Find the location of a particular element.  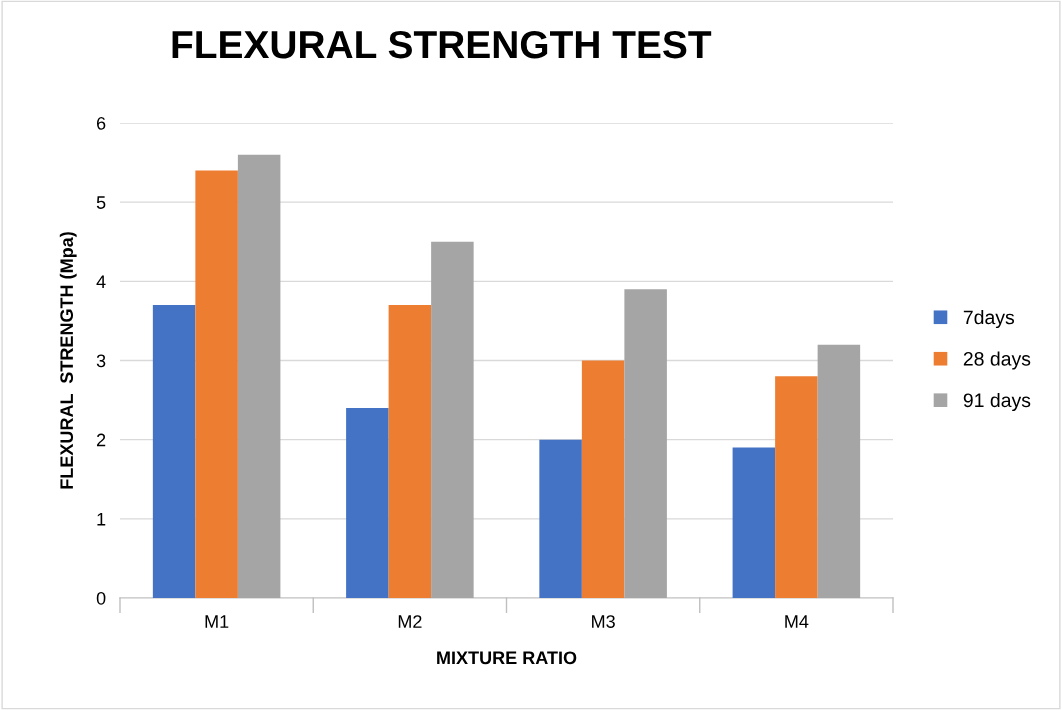

legend-label: 91 days is located at coordinates (997, 402).